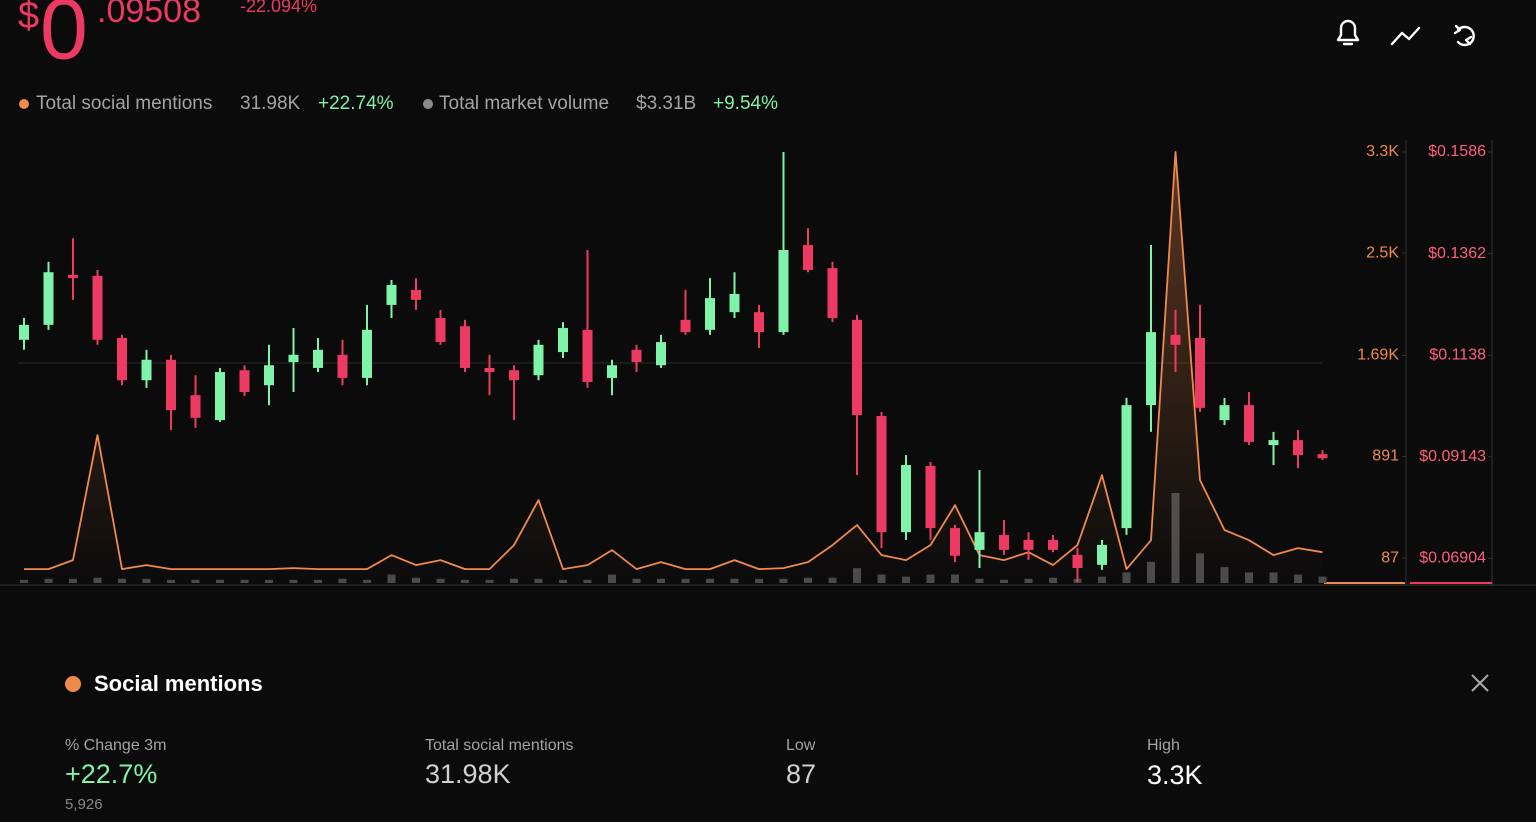 The image size is (1536, 822). I want to click on currency: $, so click(28, 18).